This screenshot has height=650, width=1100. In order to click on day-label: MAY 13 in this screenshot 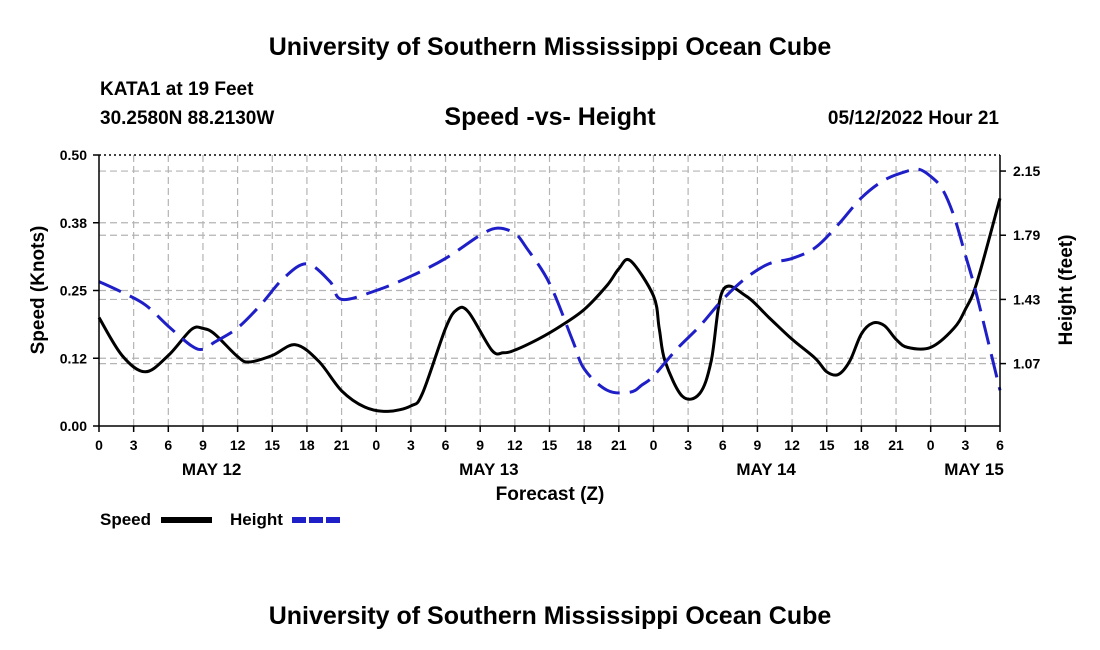, I will do `click(489, 469)`.